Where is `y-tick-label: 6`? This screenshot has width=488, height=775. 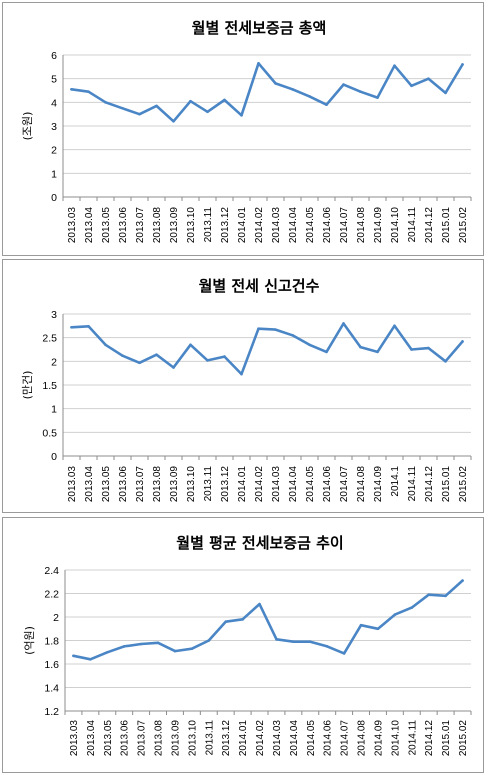 y-tick-label: 6 is located at coordinates (54, 56).